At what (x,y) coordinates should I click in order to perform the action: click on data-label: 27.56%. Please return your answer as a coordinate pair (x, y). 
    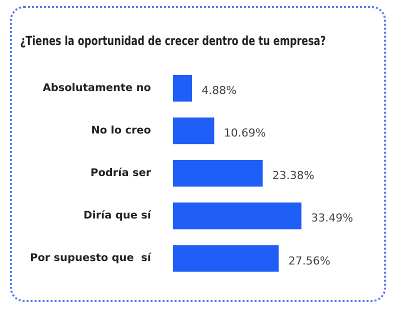
    Looking at the image, I should click on (309, 261).